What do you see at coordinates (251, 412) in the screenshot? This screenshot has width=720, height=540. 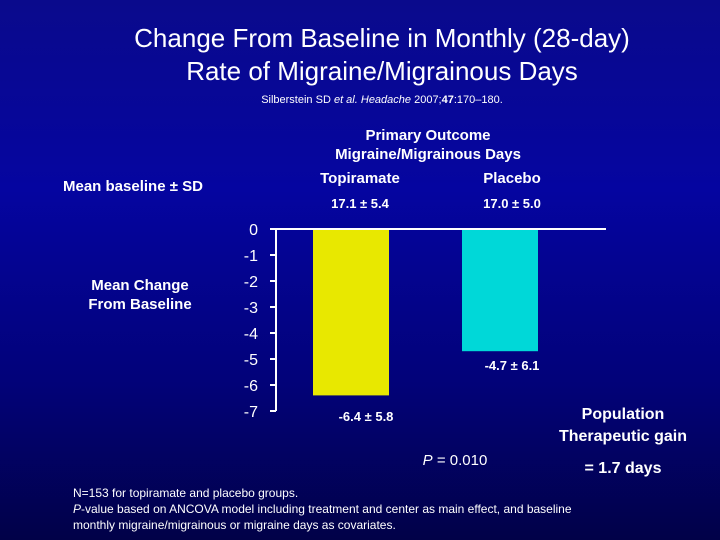 I see `y-tick-label: -7` at bounding box center [251, 412].